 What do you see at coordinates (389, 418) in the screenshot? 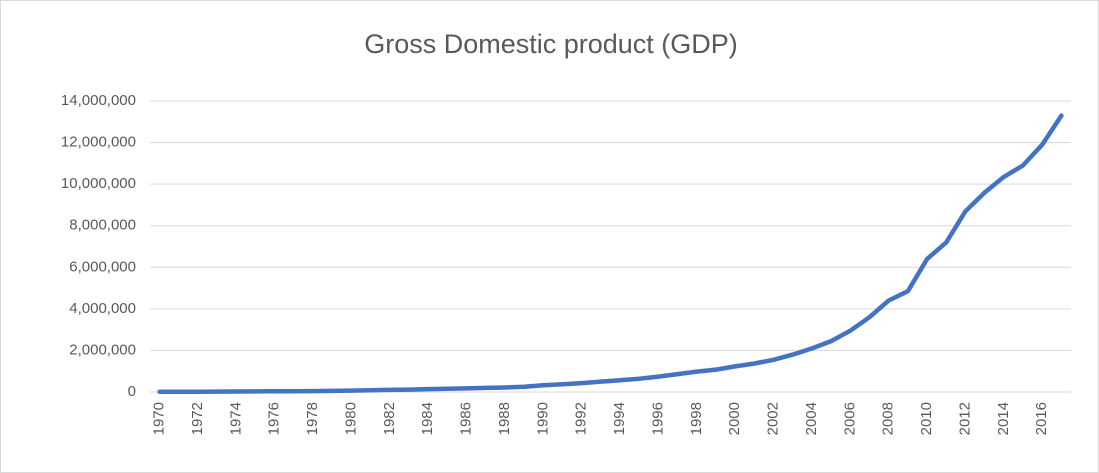
I see `x-tick-label: 1982` at bounding box center [389, 418].